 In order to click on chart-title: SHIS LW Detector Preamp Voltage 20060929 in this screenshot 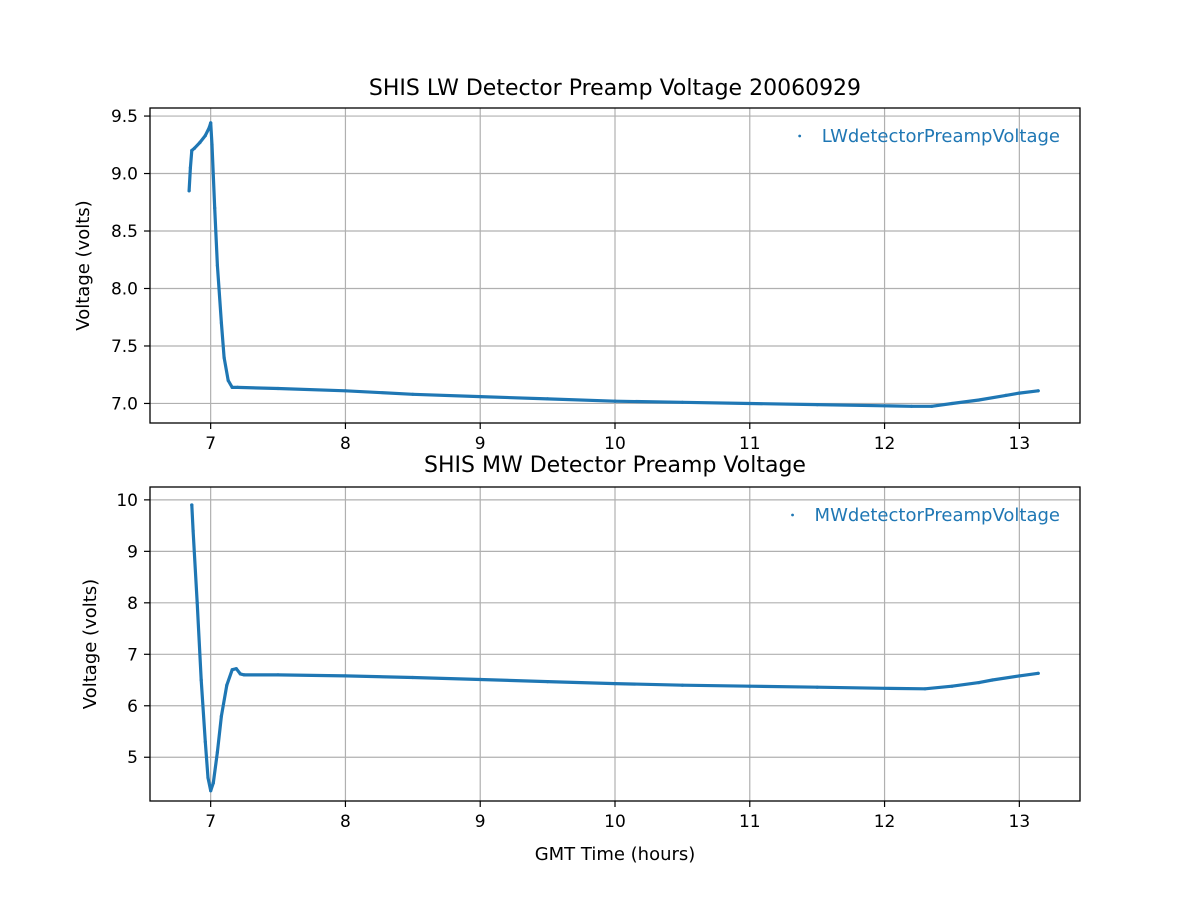, I will do `click(615, 88)`.